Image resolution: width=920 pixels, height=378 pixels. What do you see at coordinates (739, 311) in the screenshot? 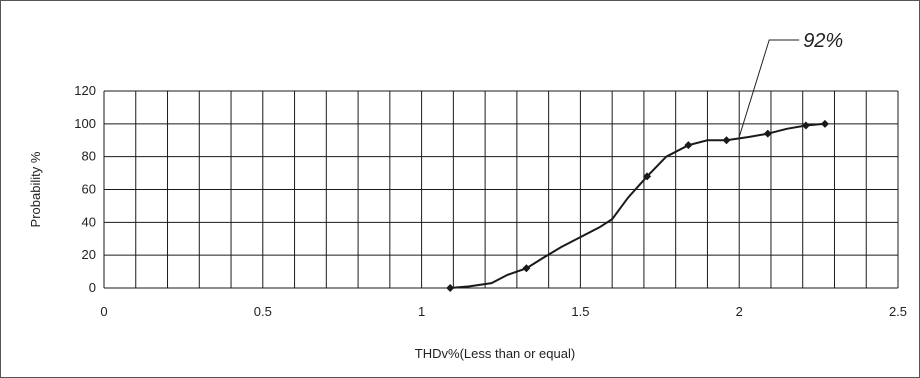
I see `x-tick-label: 2` at bounding box center [739, 311].